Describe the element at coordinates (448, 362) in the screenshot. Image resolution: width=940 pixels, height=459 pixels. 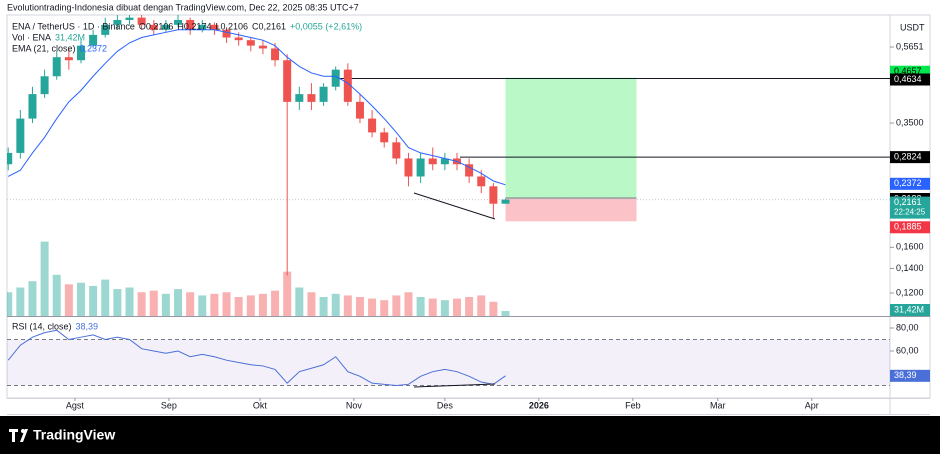
I see `rsi-band-fill` at that location.